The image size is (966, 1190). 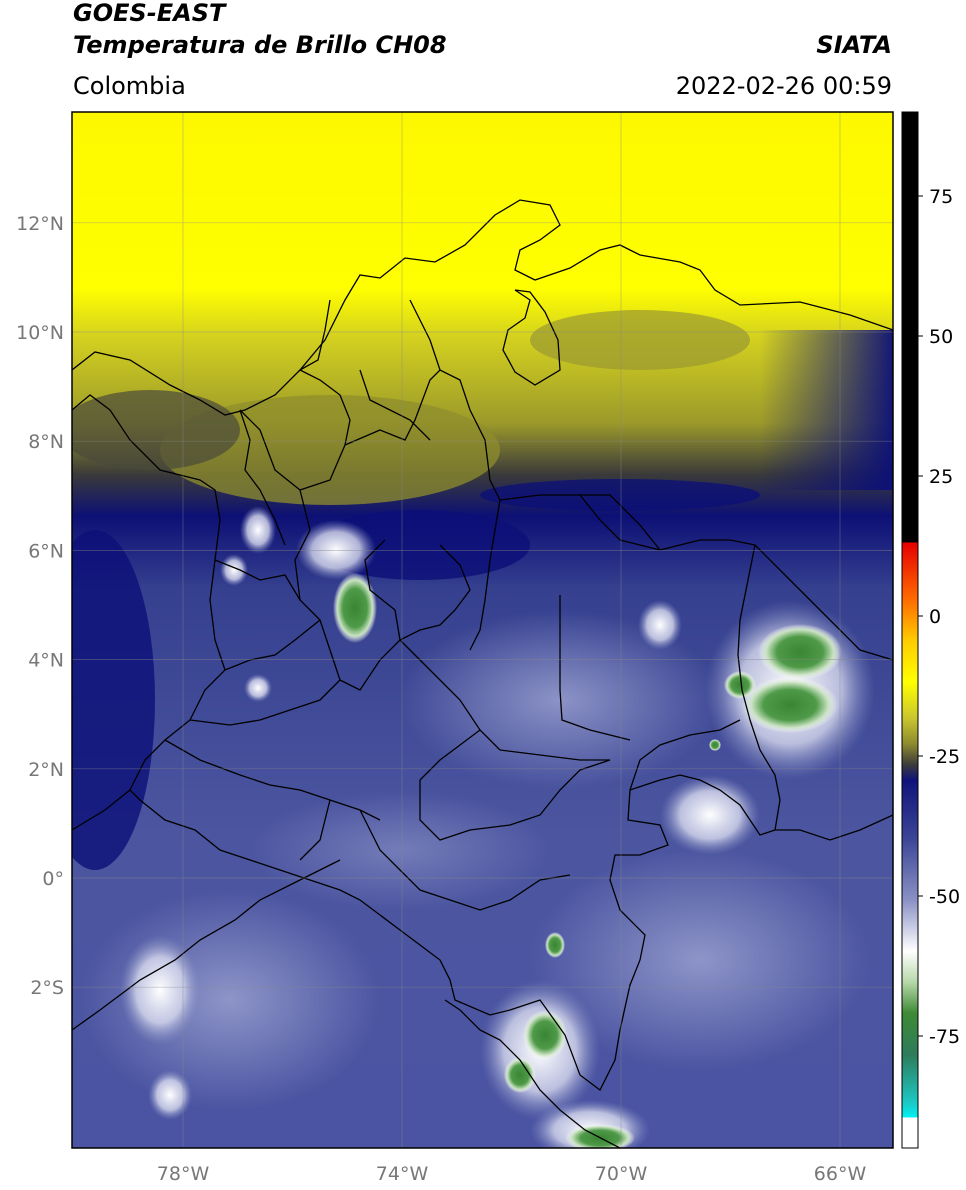 What do you see at coordinates (46, 661) in the screenshot?
I see `lat-tick-label: 4°N` at bounding box center [46, 661].